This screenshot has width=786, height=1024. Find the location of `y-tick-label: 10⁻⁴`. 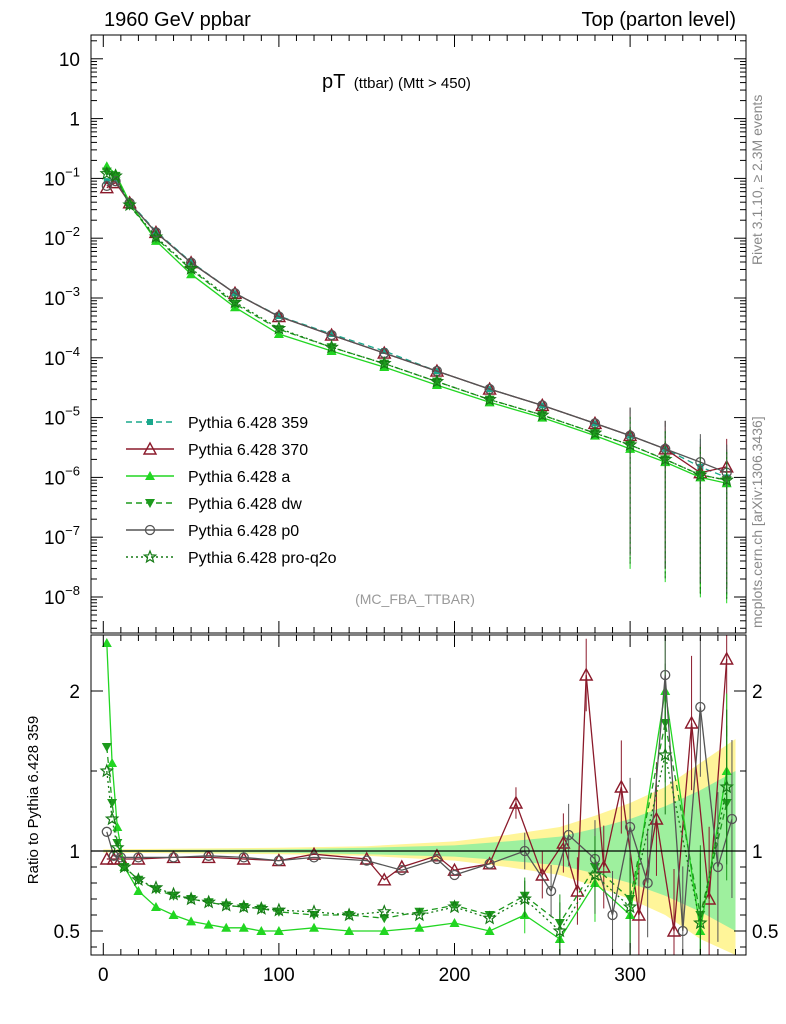

y-tick-label: 10⁻⁴ is located at coordinates (62, 357).